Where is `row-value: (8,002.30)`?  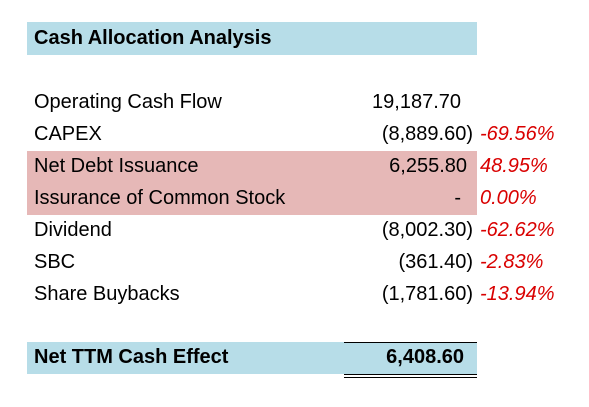
row-value: (8,002.30) is located at coordinates (427, 230).